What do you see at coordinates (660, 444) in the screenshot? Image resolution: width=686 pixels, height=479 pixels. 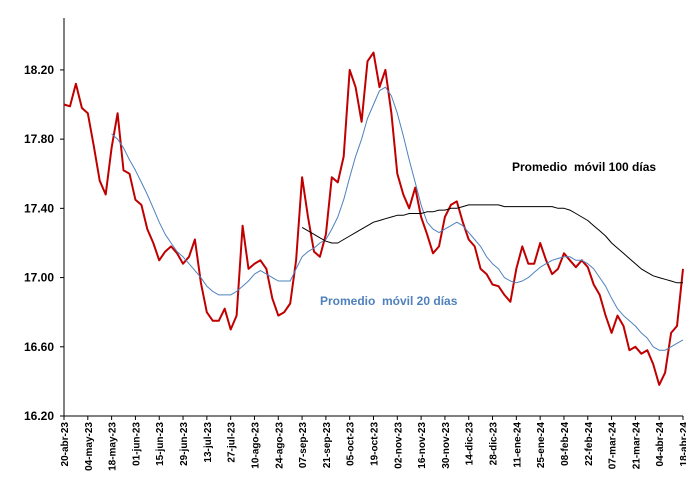 I see `x-tick-label: 04-abr-24` at bounding box center [660, 444].